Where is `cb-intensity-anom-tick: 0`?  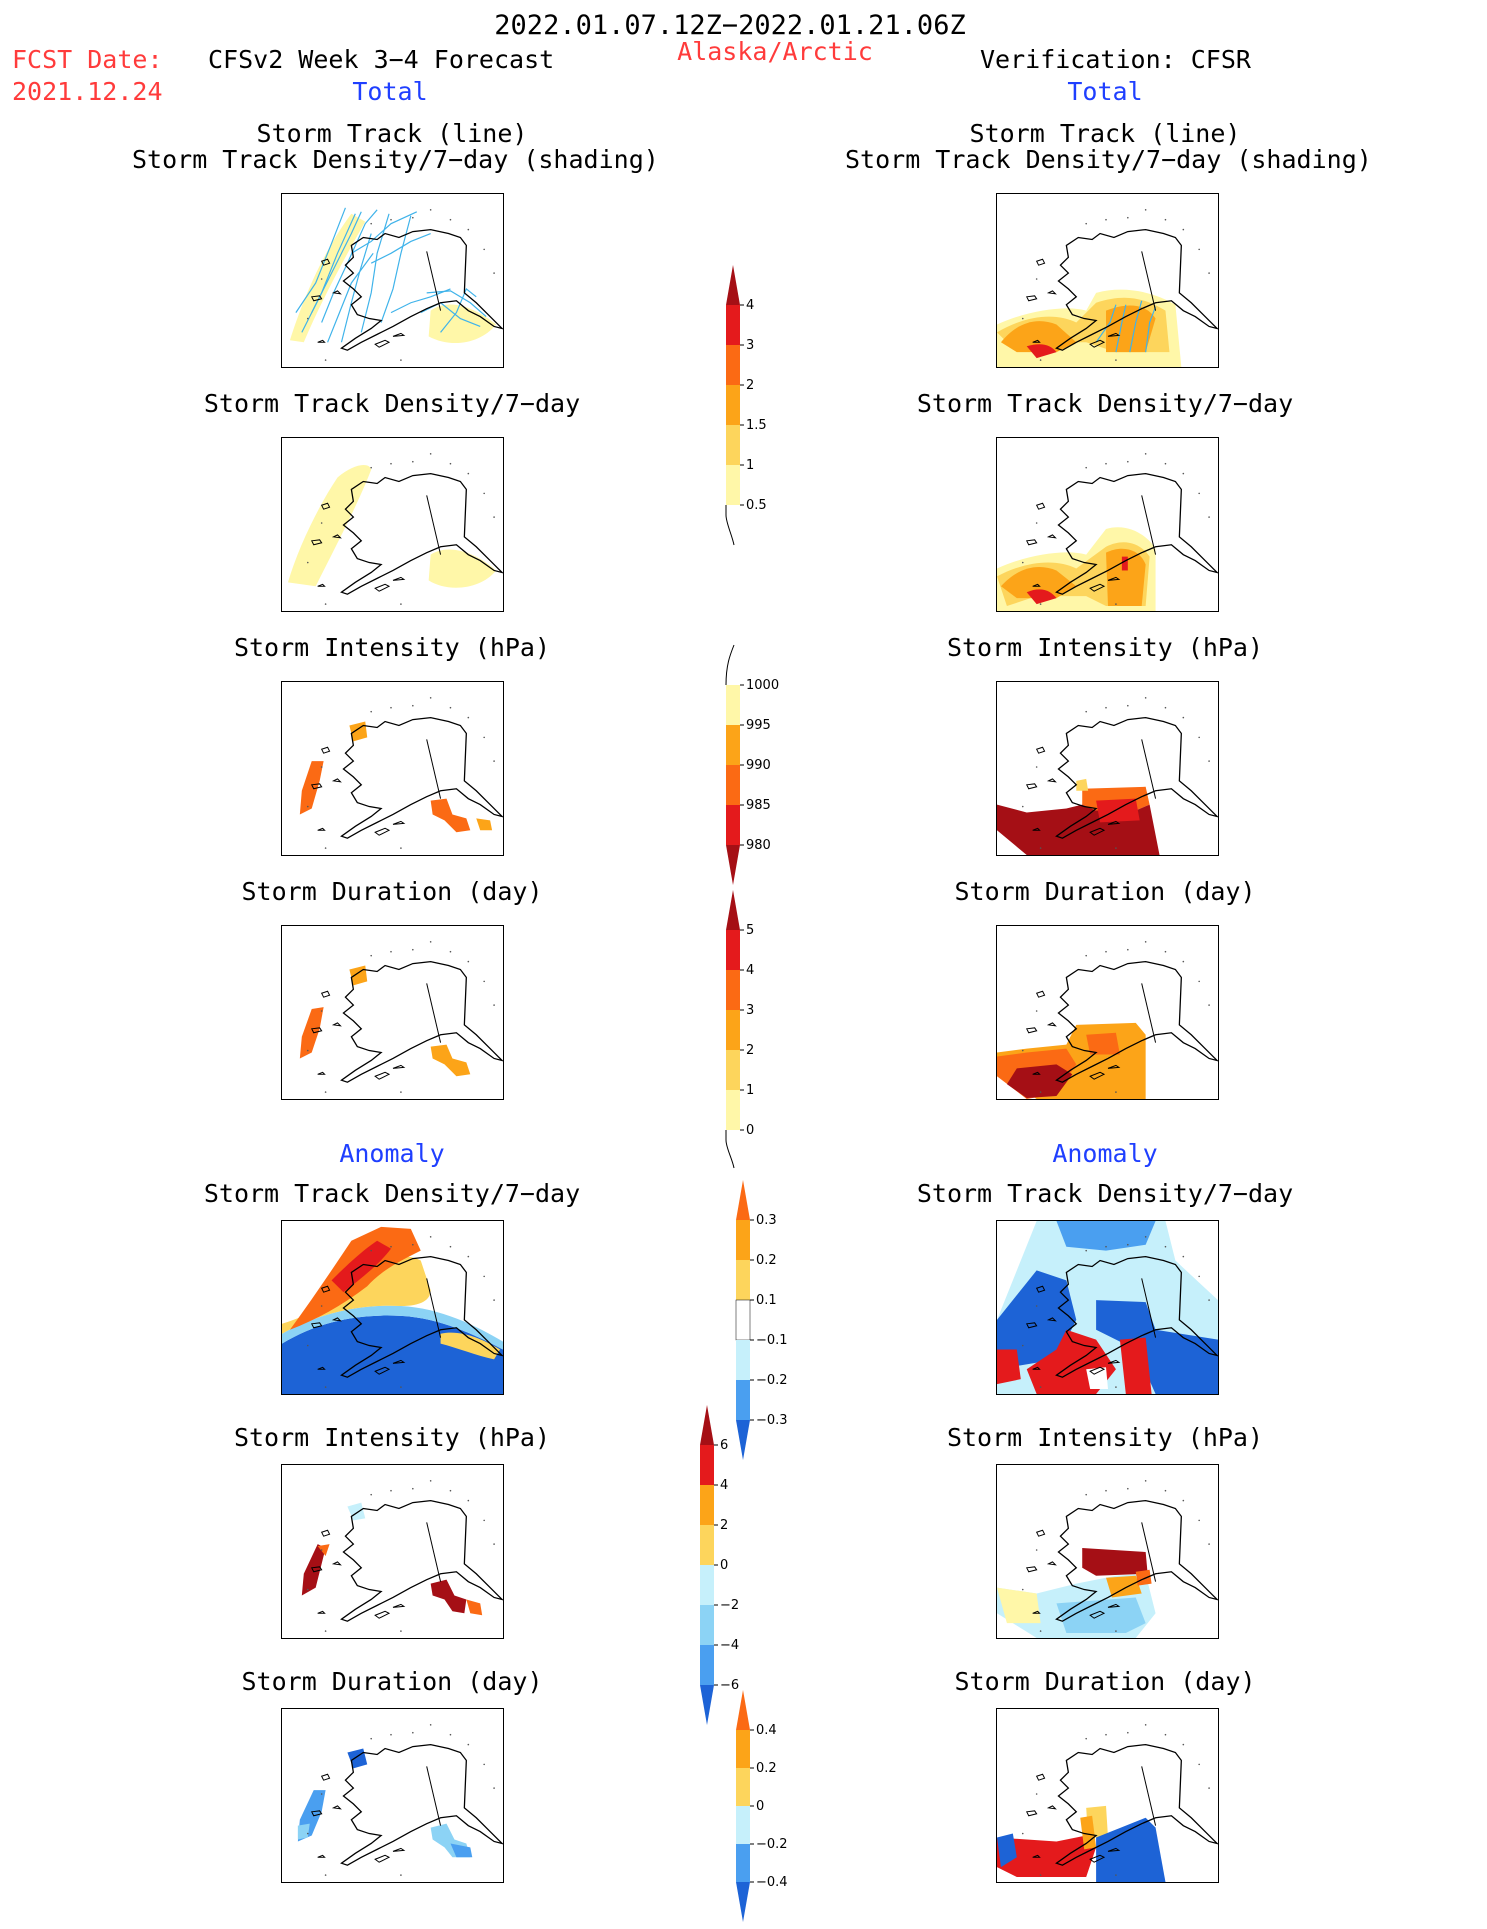 cb-intensity-anom-tick: 0 is located at coordinates (724, 1565).